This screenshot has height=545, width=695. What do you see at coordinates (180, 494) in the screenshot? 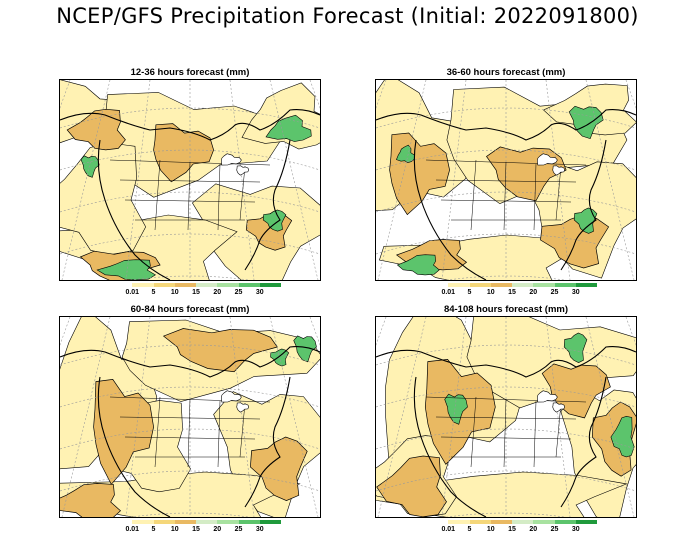
I see `precip-area-light` at bounding box center [180, 494].